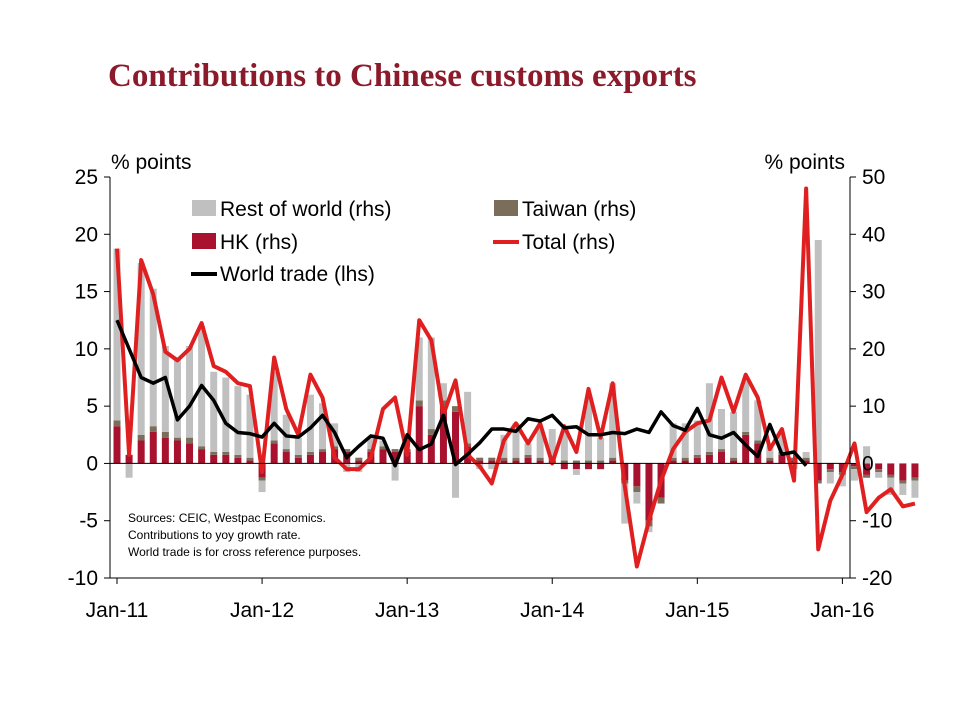  Describe the element at coordinates (873, 349) in the screenshot. I see `right-tick-label: 20` at that location.